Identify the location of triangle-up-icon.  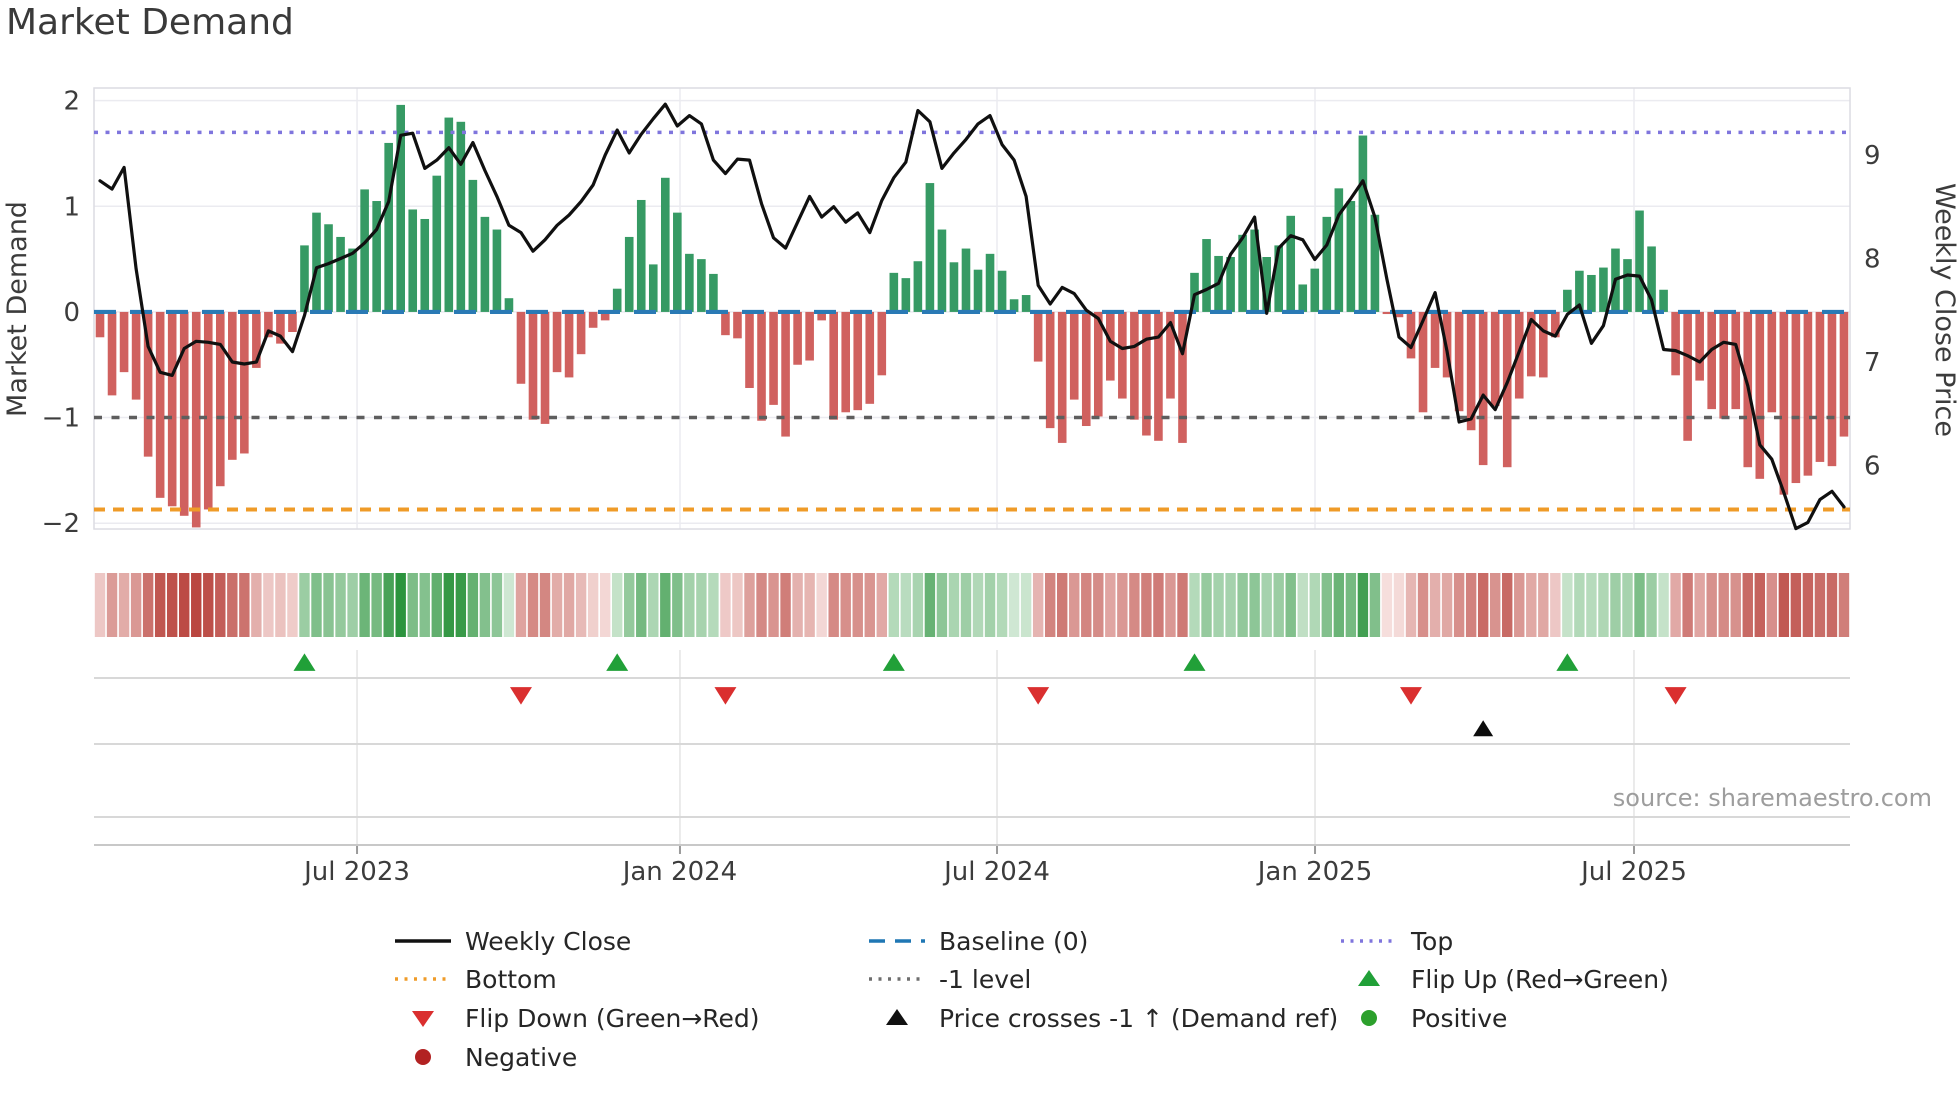
(897, 1017).